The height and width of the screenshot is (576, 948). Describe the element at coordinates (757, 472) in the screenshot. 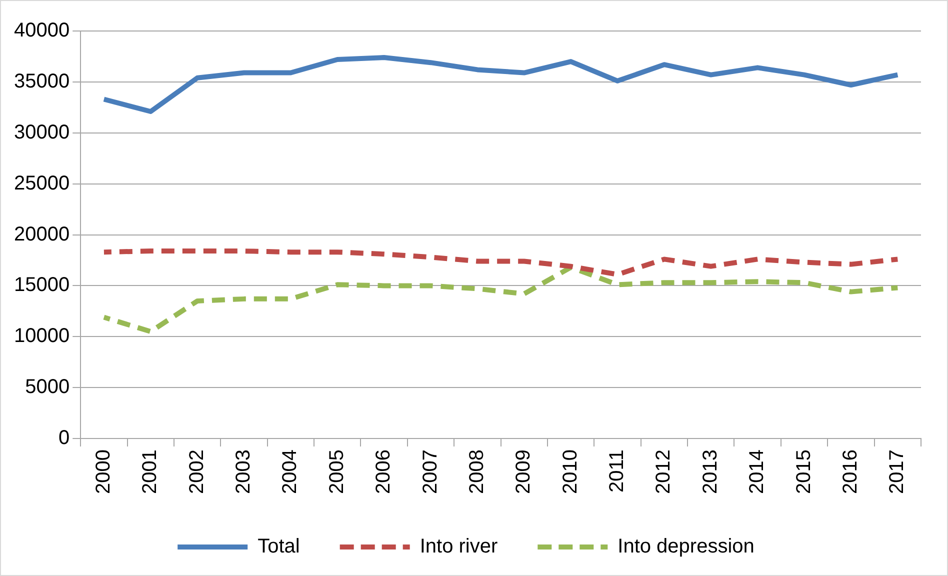

I see `x-tick-label: 2014` at that location.